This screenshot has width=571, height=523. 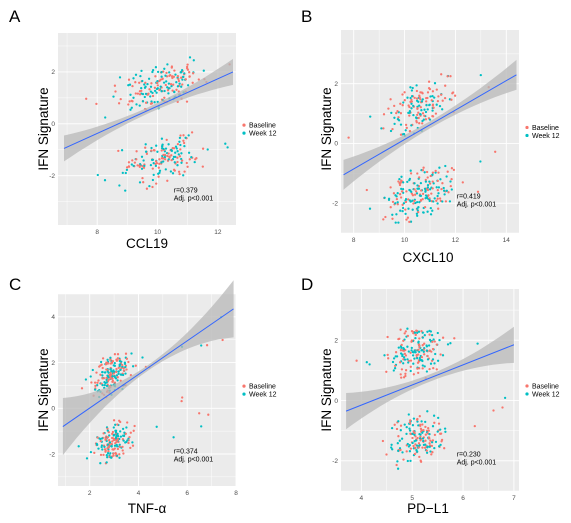 What do you see at coordinates (430, 125) in the screenshot?
I see `regression-line` at bounding box center [430, 125].